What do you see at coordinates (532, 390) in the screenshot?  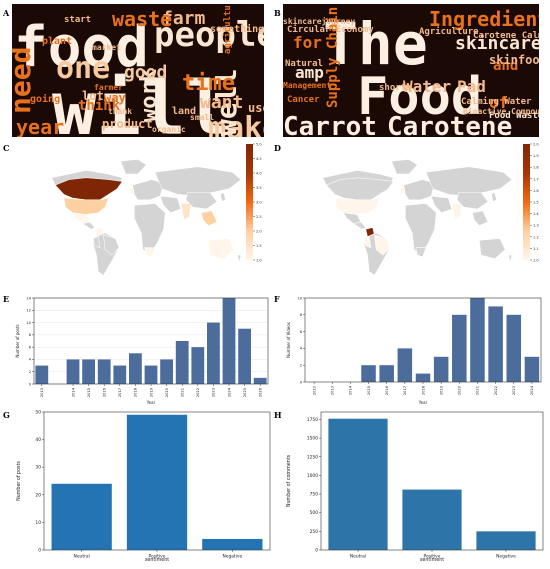 I see `x-tick-label: 2024` at bounding box center [532, 390].